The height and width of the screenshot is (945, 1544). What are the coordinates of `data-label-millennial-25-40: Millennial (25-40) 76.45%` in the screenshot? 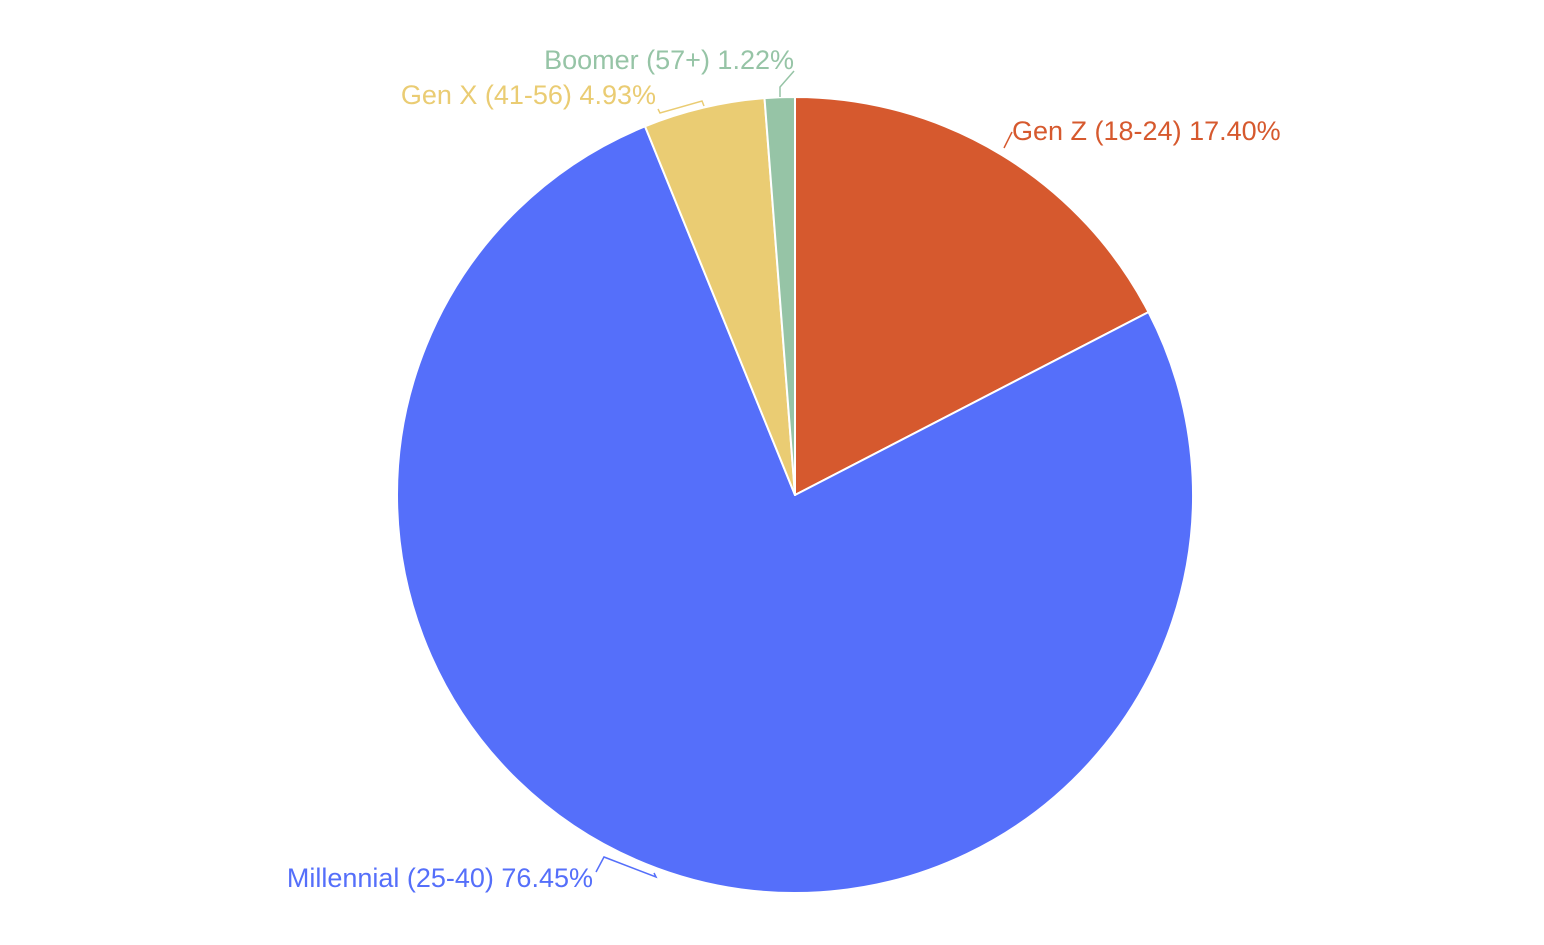 It's located at (440, 878).